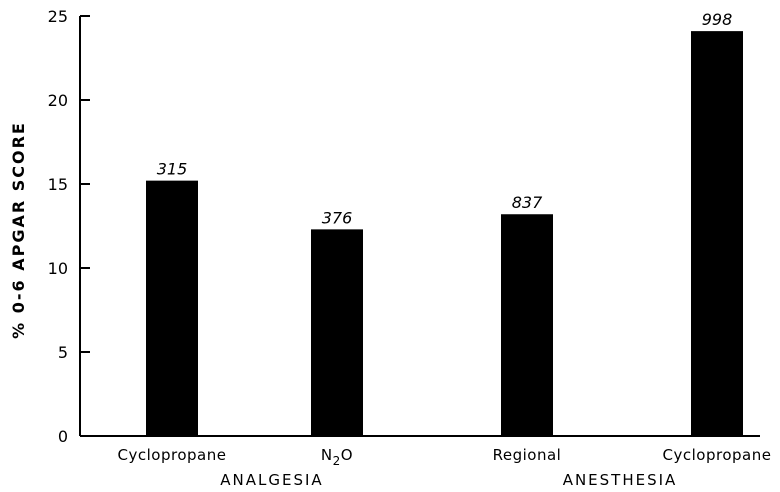 Image resolution: width=780 pixels, height=492 pixels. Describe the element at coordinates (58, 184) in the screenshot. I see `y-tick-label: 15` at that location.